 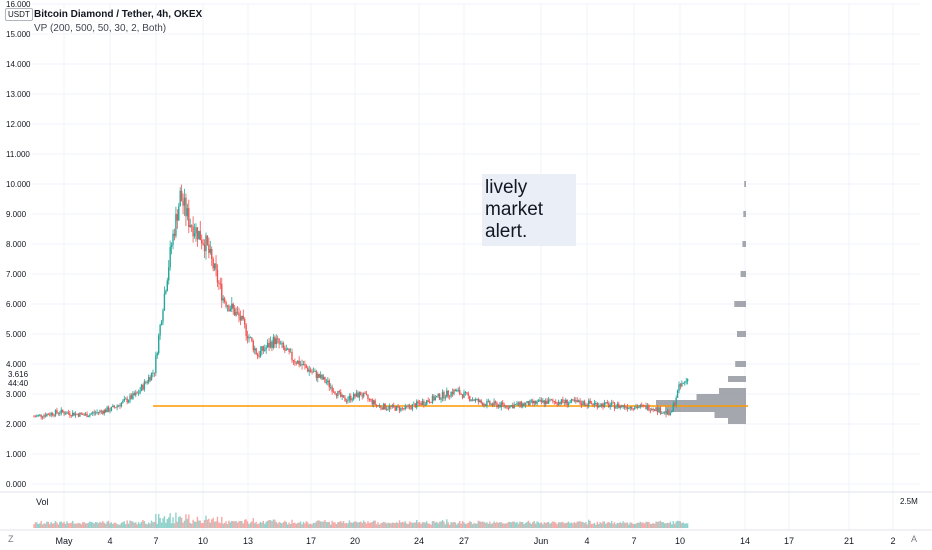 I want to click on volume-profile-bar, so click(x=721, y=397).